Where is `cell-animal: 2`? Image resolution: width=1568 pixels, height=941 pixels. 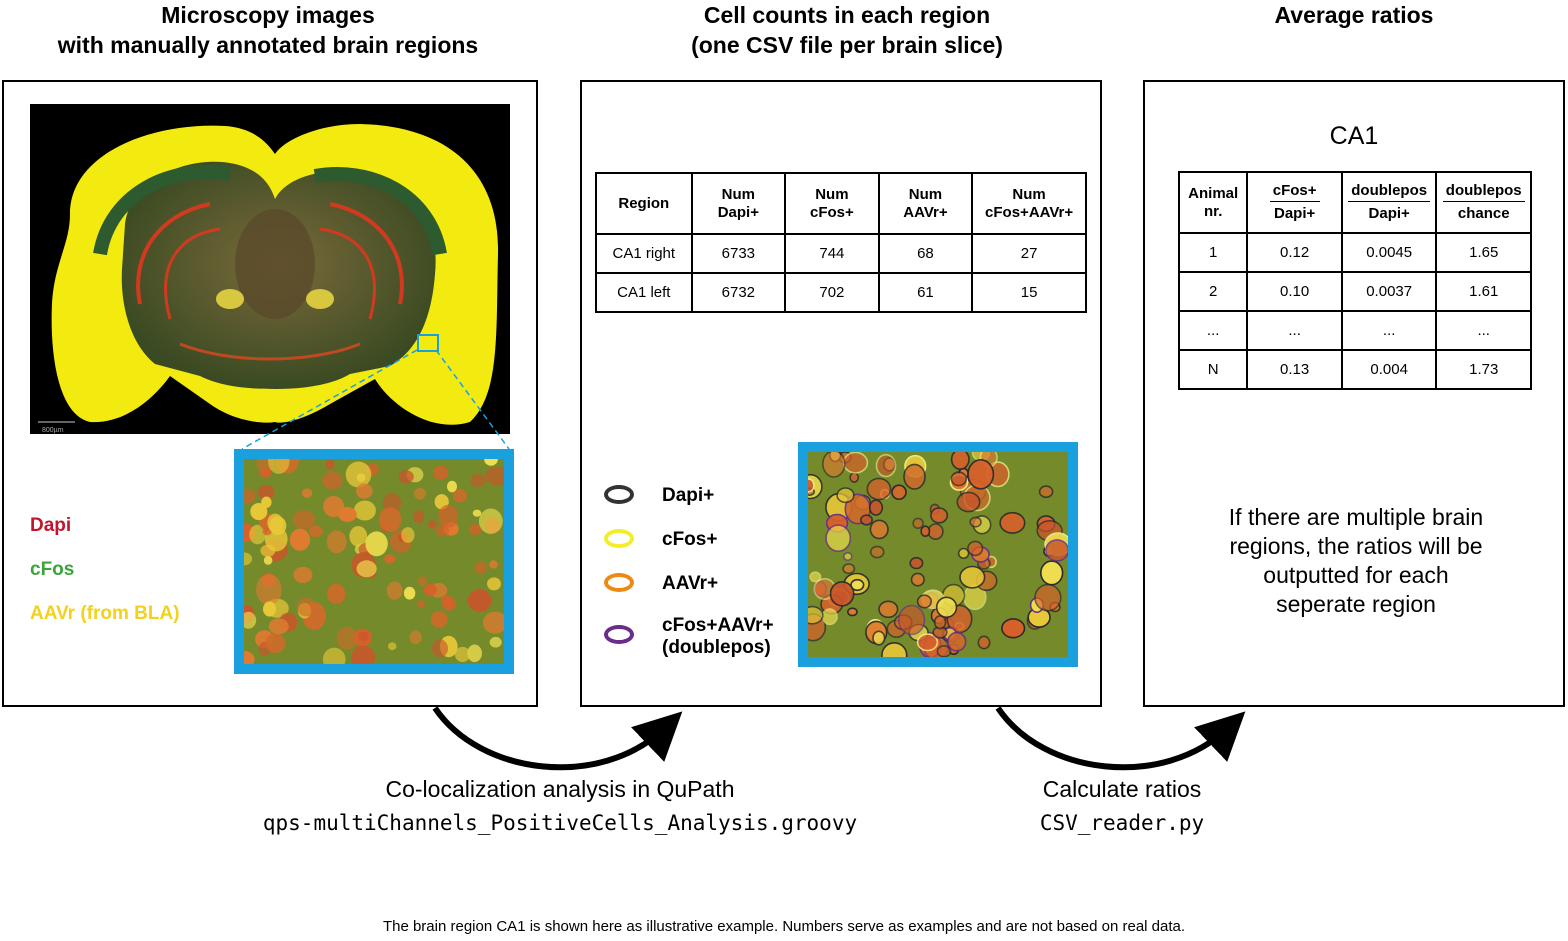 cell-animal: 2 is located at coordinates (1213, 291).